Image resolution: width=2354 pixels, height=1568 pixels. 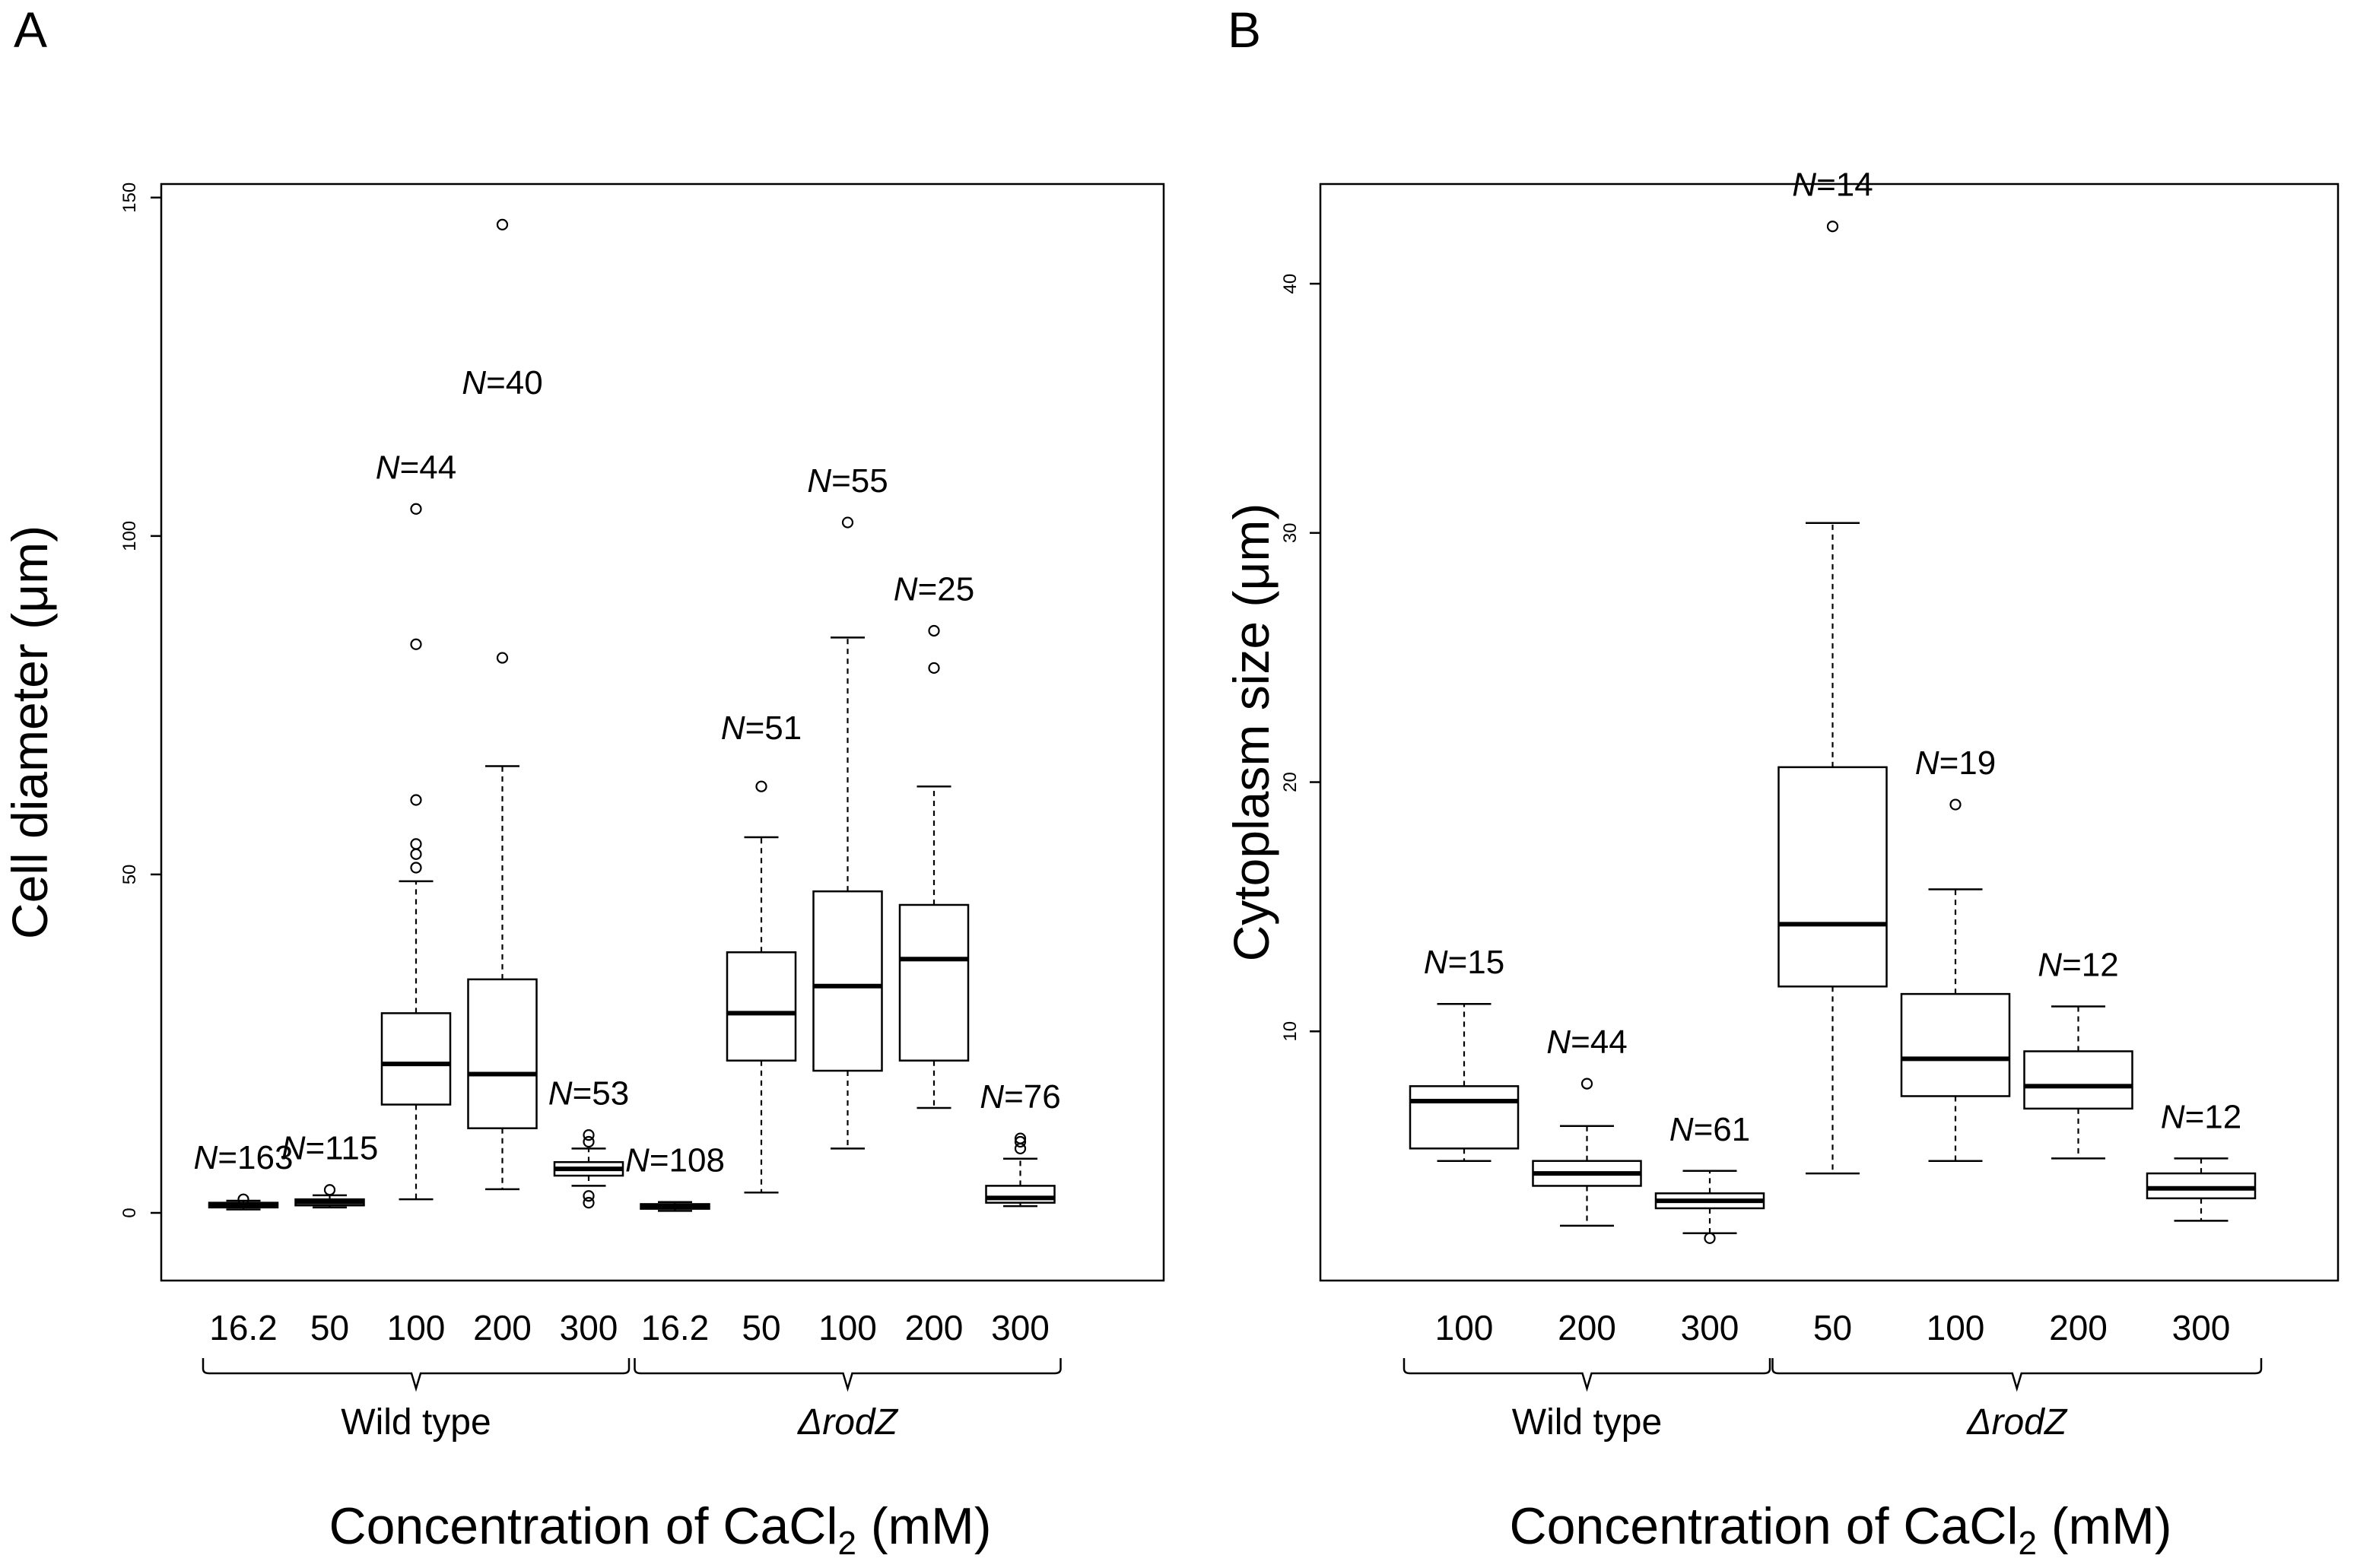 I want to click on box-group: N=108, so click(x=675, y=1177).